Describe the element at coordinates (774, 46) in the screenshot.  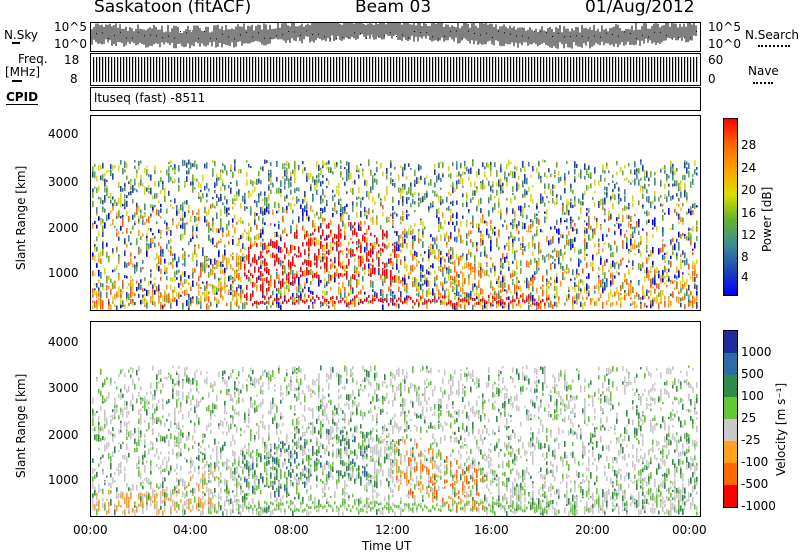
I see `nsearch-legend-line` at that location.